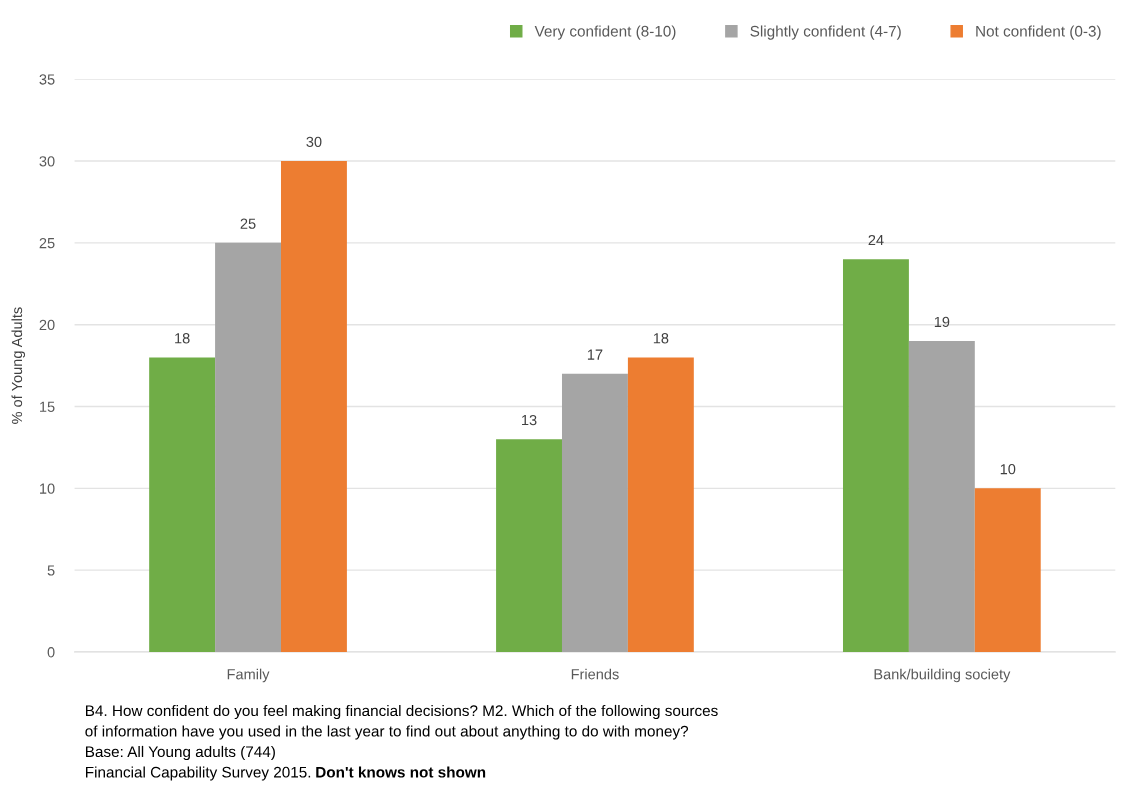 The height and width of the screenshot is (800, 1130). I want to click on x-tick-label: Bank/building society, so click(942, 675).